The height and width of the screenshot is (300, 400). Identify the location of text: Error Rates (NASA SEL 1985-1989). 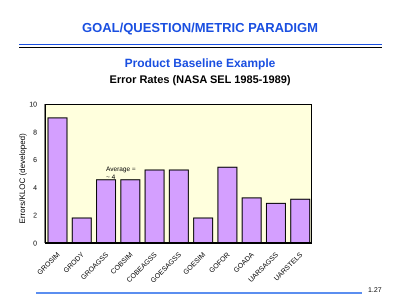
(200, 80).